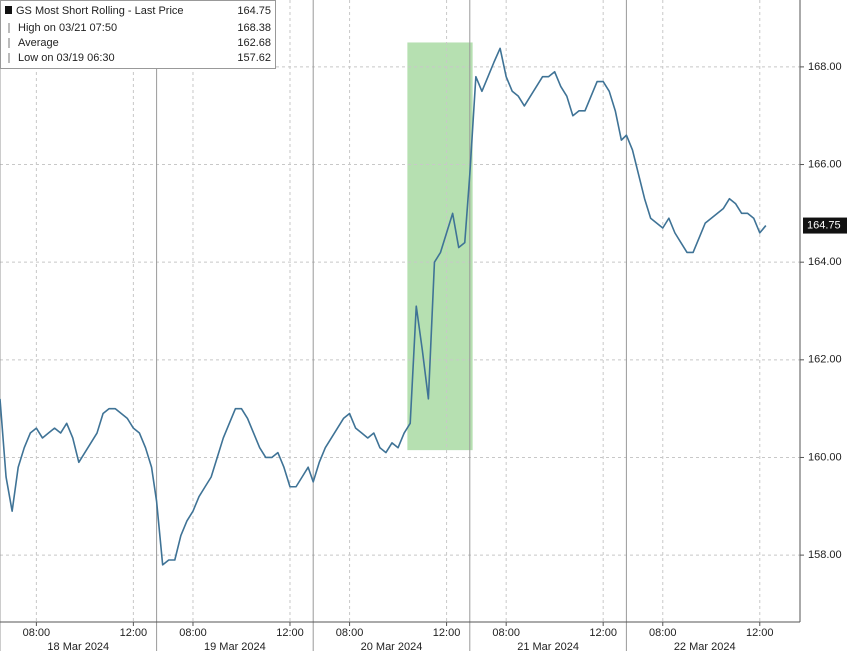 The height and width of the screenshot is (651, 848). Describe the element at coordinates (825, 164) in the screenshot. I see `y-tick-label: 166.00` at that location.